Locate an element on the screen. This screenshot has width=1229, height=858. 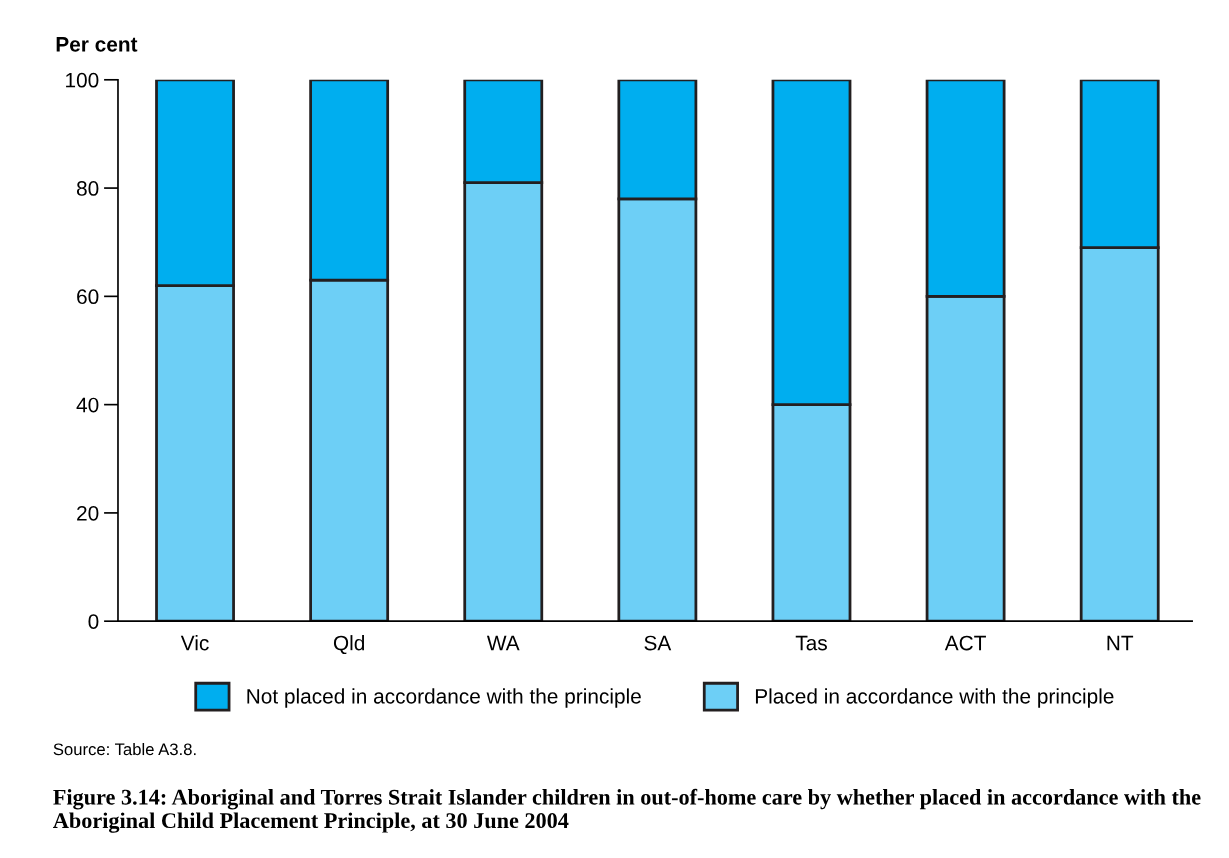
legend-label: Not placed in accordance with the principle is located at coordinates (444, 698).